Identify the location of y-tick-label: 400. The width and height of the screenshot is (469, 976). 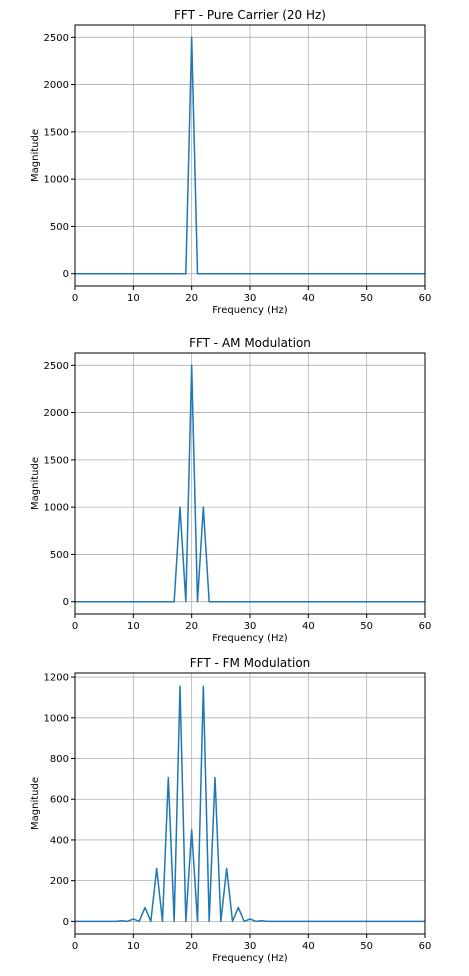
(59, 840).